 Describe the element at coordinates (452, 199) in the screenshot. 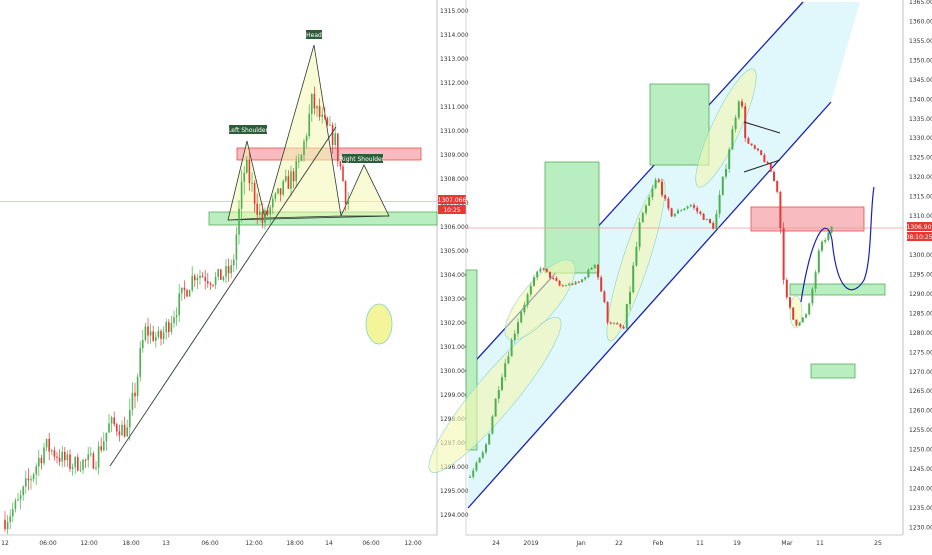

I see `left-price-badge` at that location.